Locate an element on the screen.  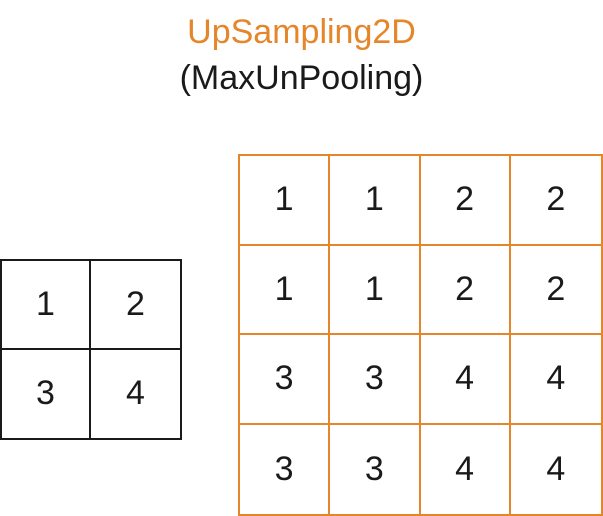
input-cell: 1 is located at coordinates (46, 305).